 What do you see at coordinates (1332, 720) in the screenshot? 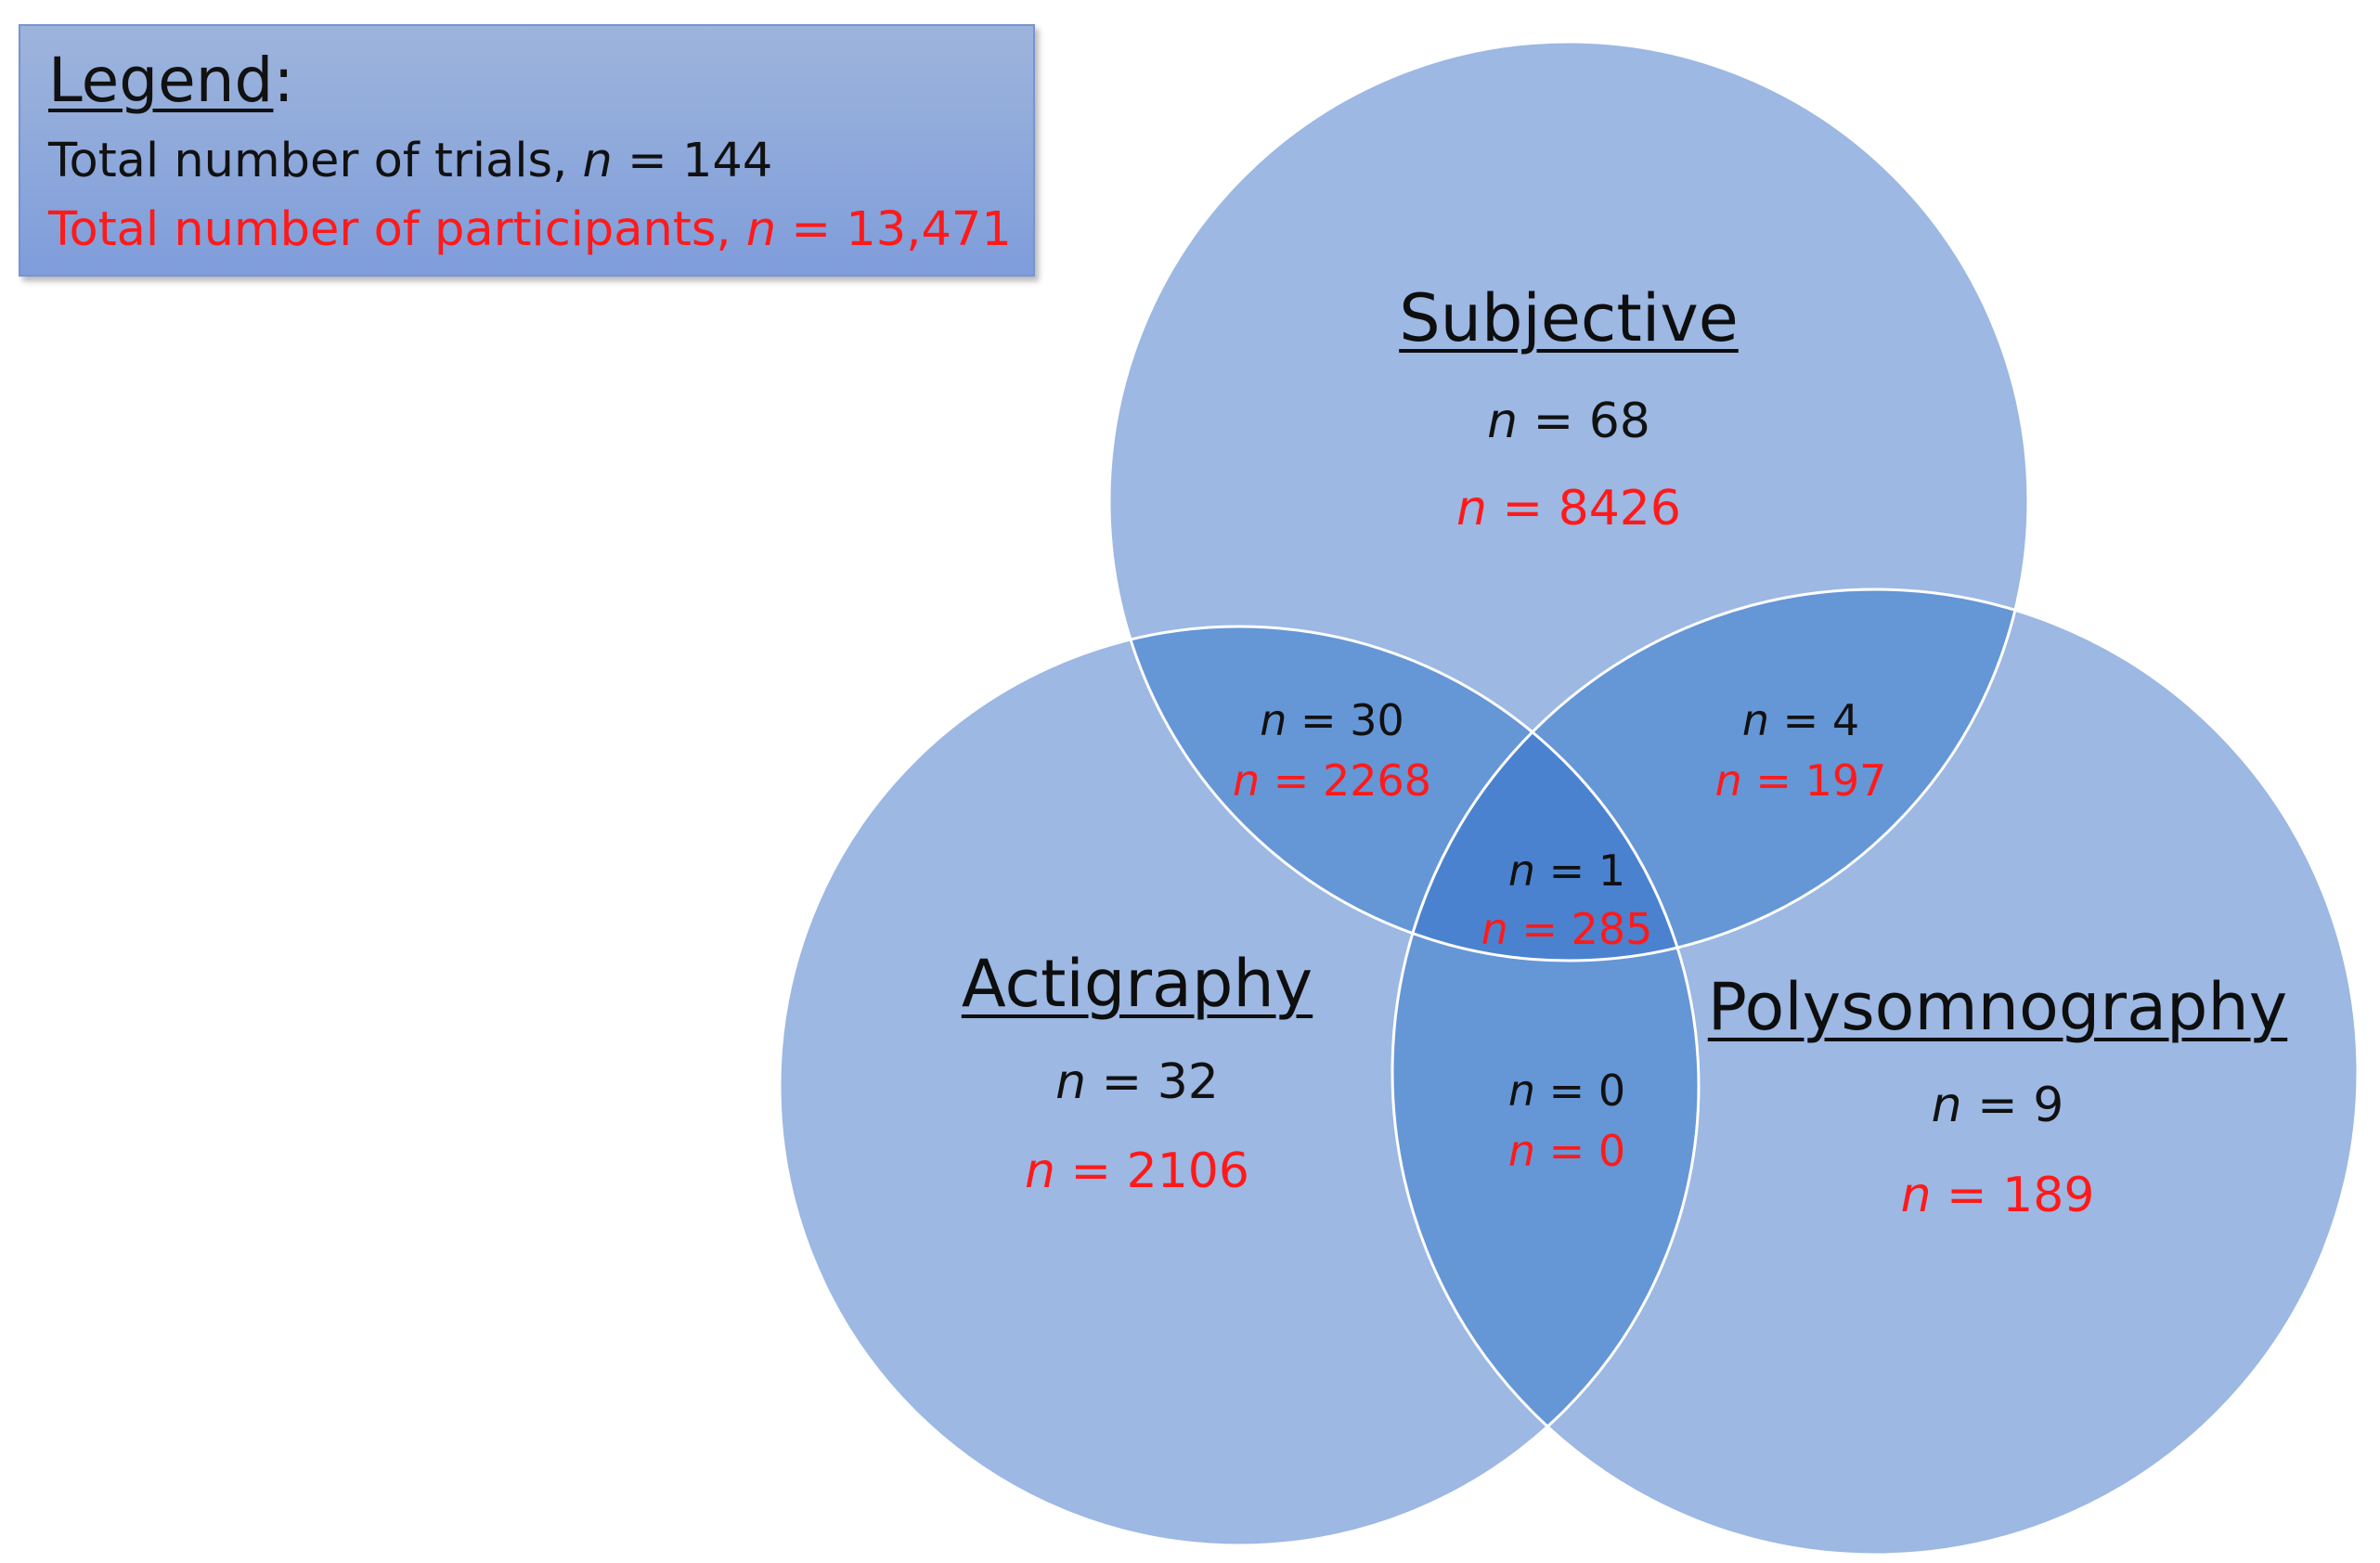
I see `subjective-actigraphy-trials: n = 30` at bounding box center [1332, 720].